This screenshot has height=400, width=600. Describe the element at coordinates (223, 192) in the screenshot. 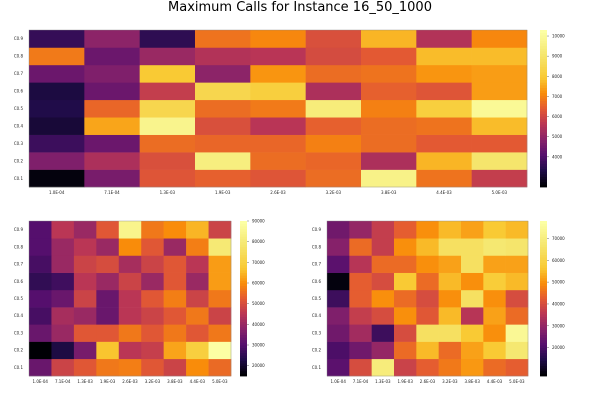

I see `x-tick-label: 1.9E-03` at that location.